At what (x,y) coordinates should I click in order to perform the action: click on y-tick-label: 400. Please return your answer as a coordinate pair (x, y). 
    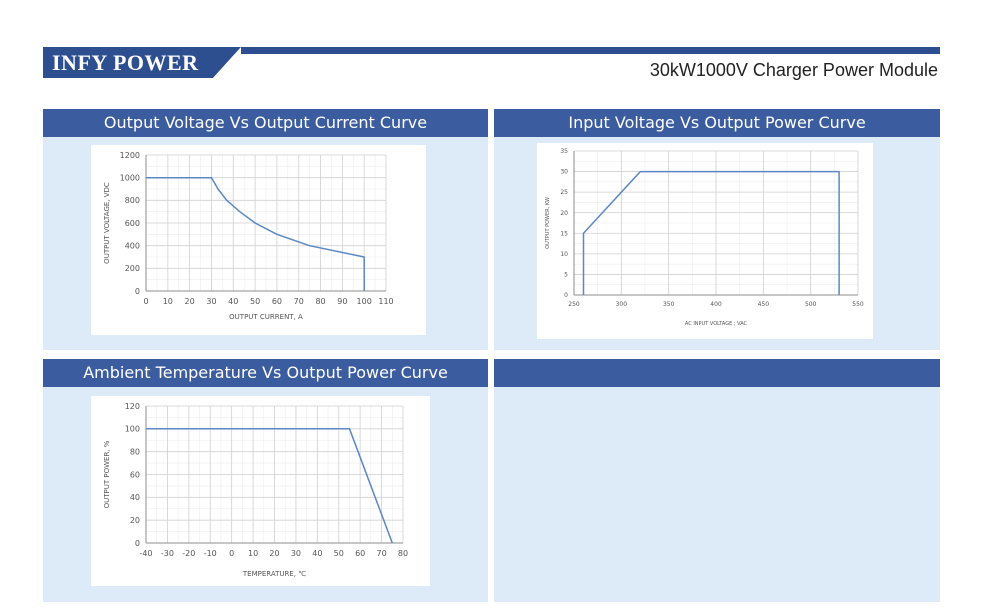
    Looking at the image, I should click on (132, 245).